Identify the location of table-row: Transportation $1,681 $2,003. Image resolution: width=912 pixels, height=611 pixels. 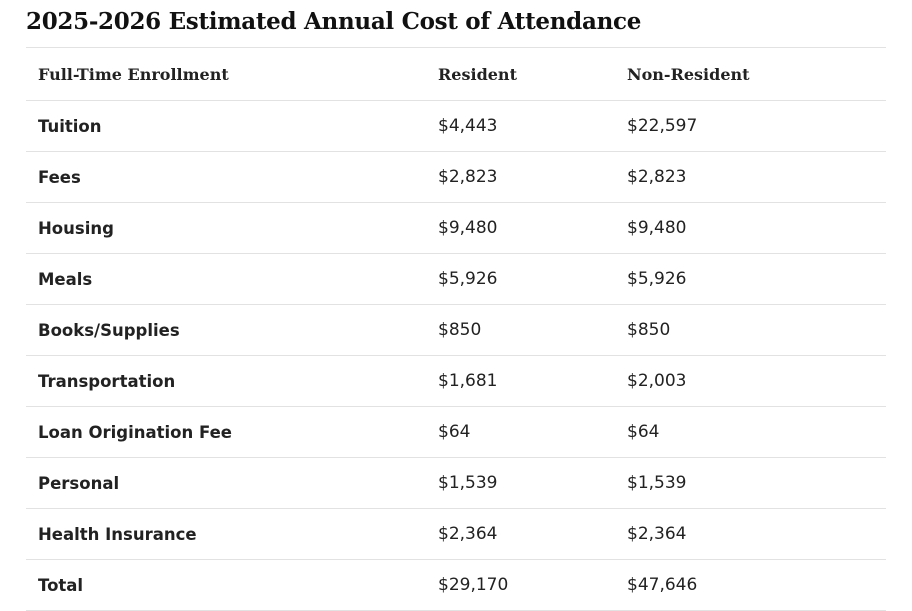
(456, 381).